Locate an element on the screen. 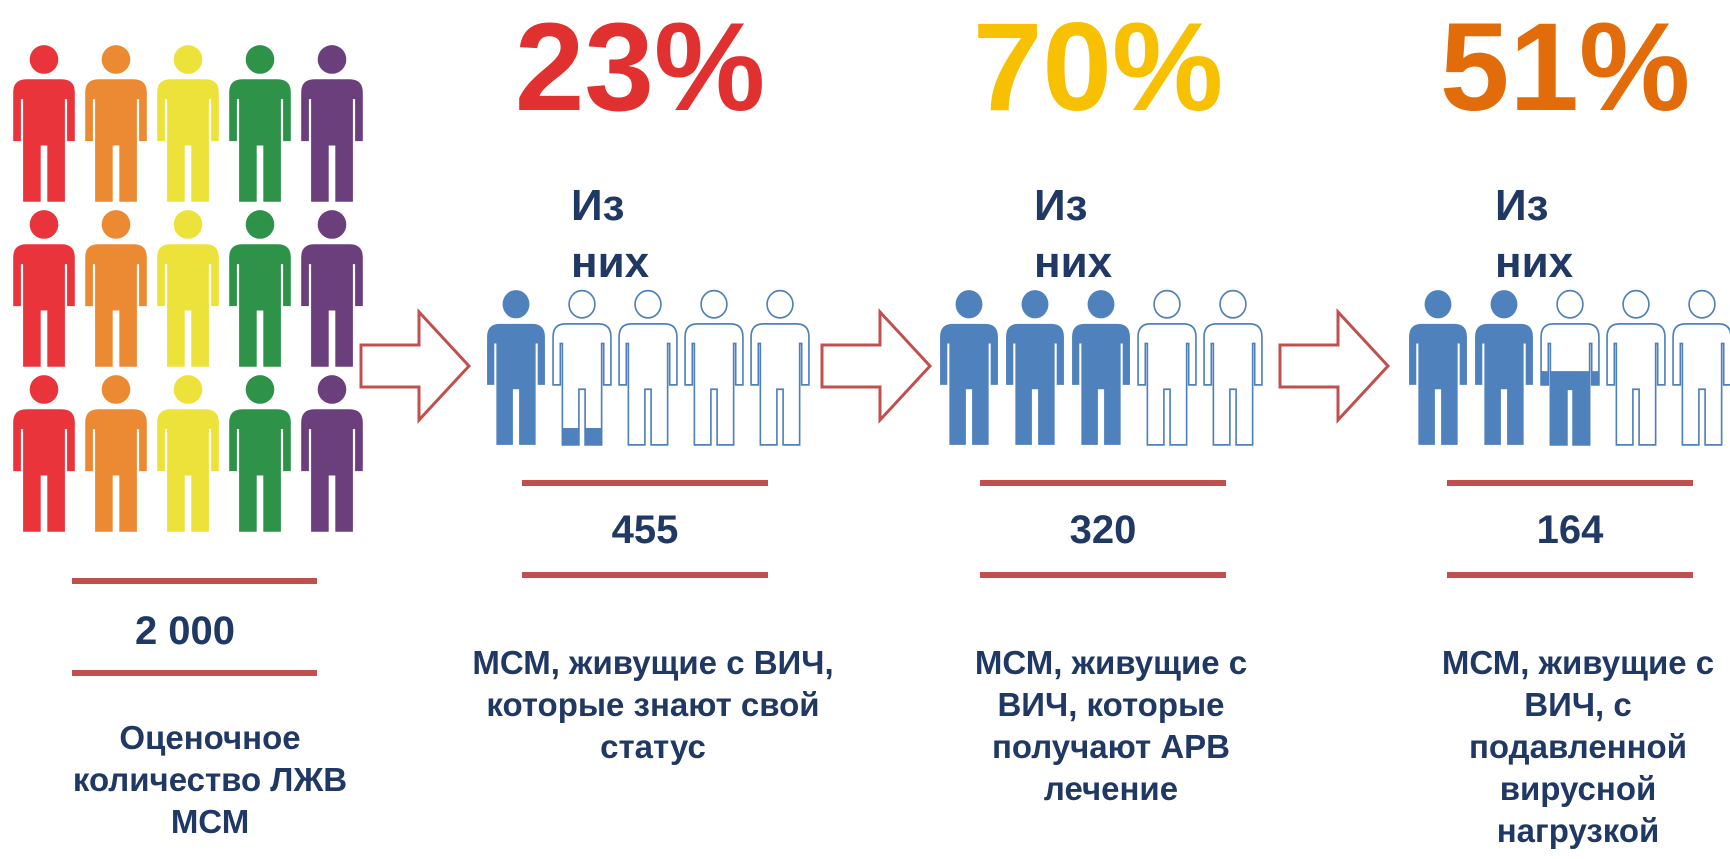 The image size is (1730, 859). stage-label: статус is located at coordinates (653, 746).